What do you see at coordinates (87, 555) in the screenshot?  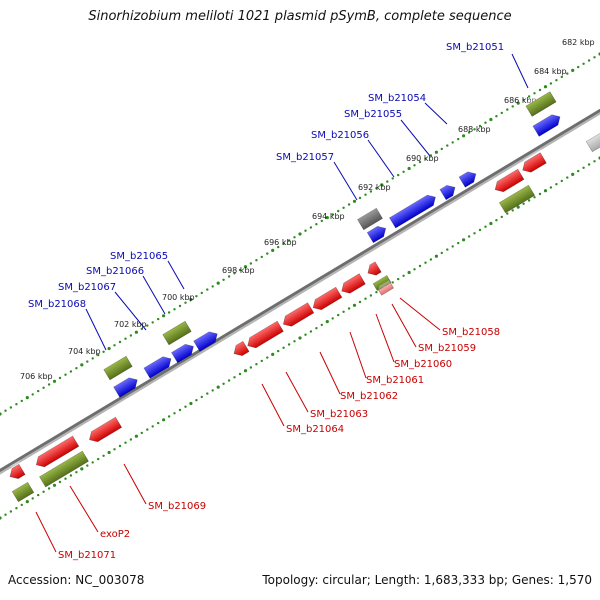 I see `reverse-gene-label: SM_b21071` at bounding box center [87, 555].